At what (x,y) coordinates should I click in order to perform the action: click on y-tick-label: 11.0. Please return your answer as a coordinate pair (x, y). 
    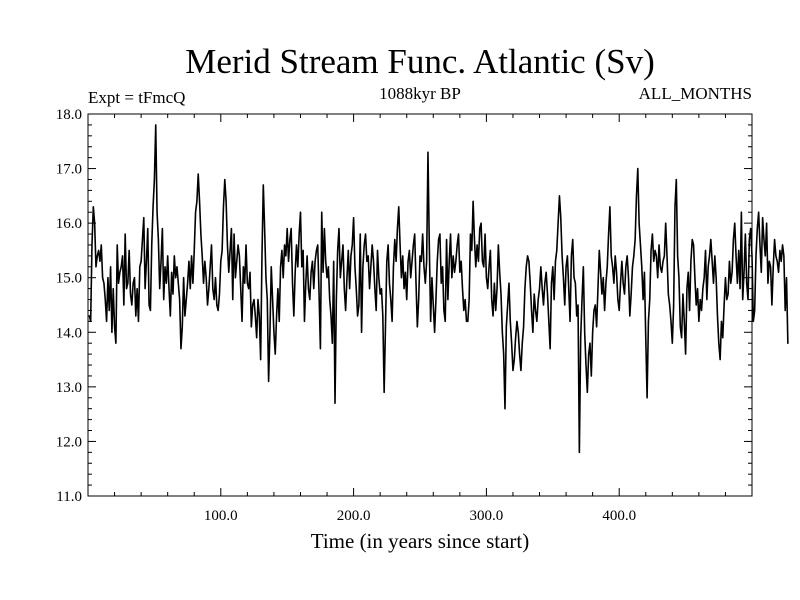
    Looking at the image, I should click on (69, 497).